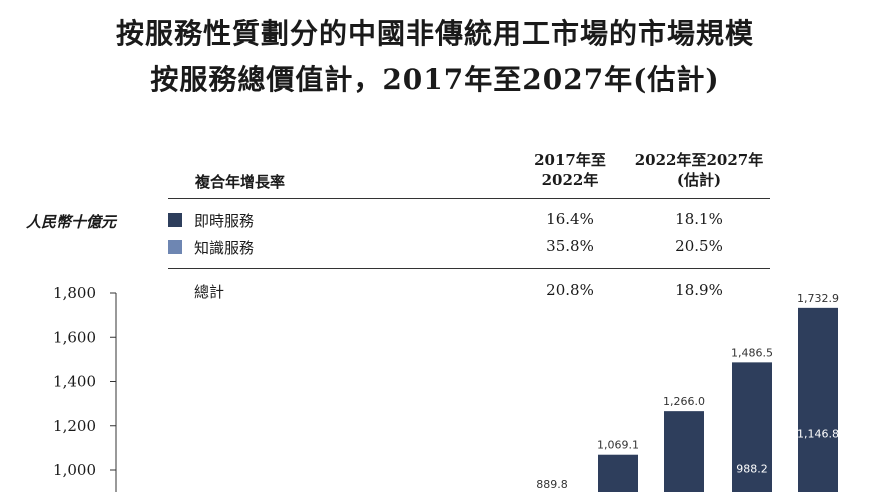 Image resolution: width=870 pixels, height=492 pixels. What do you see at coordinates (818, 434) in the screenshot?
I see `bar-inner-label: 1,146.8` at bounding box center [818, 434].